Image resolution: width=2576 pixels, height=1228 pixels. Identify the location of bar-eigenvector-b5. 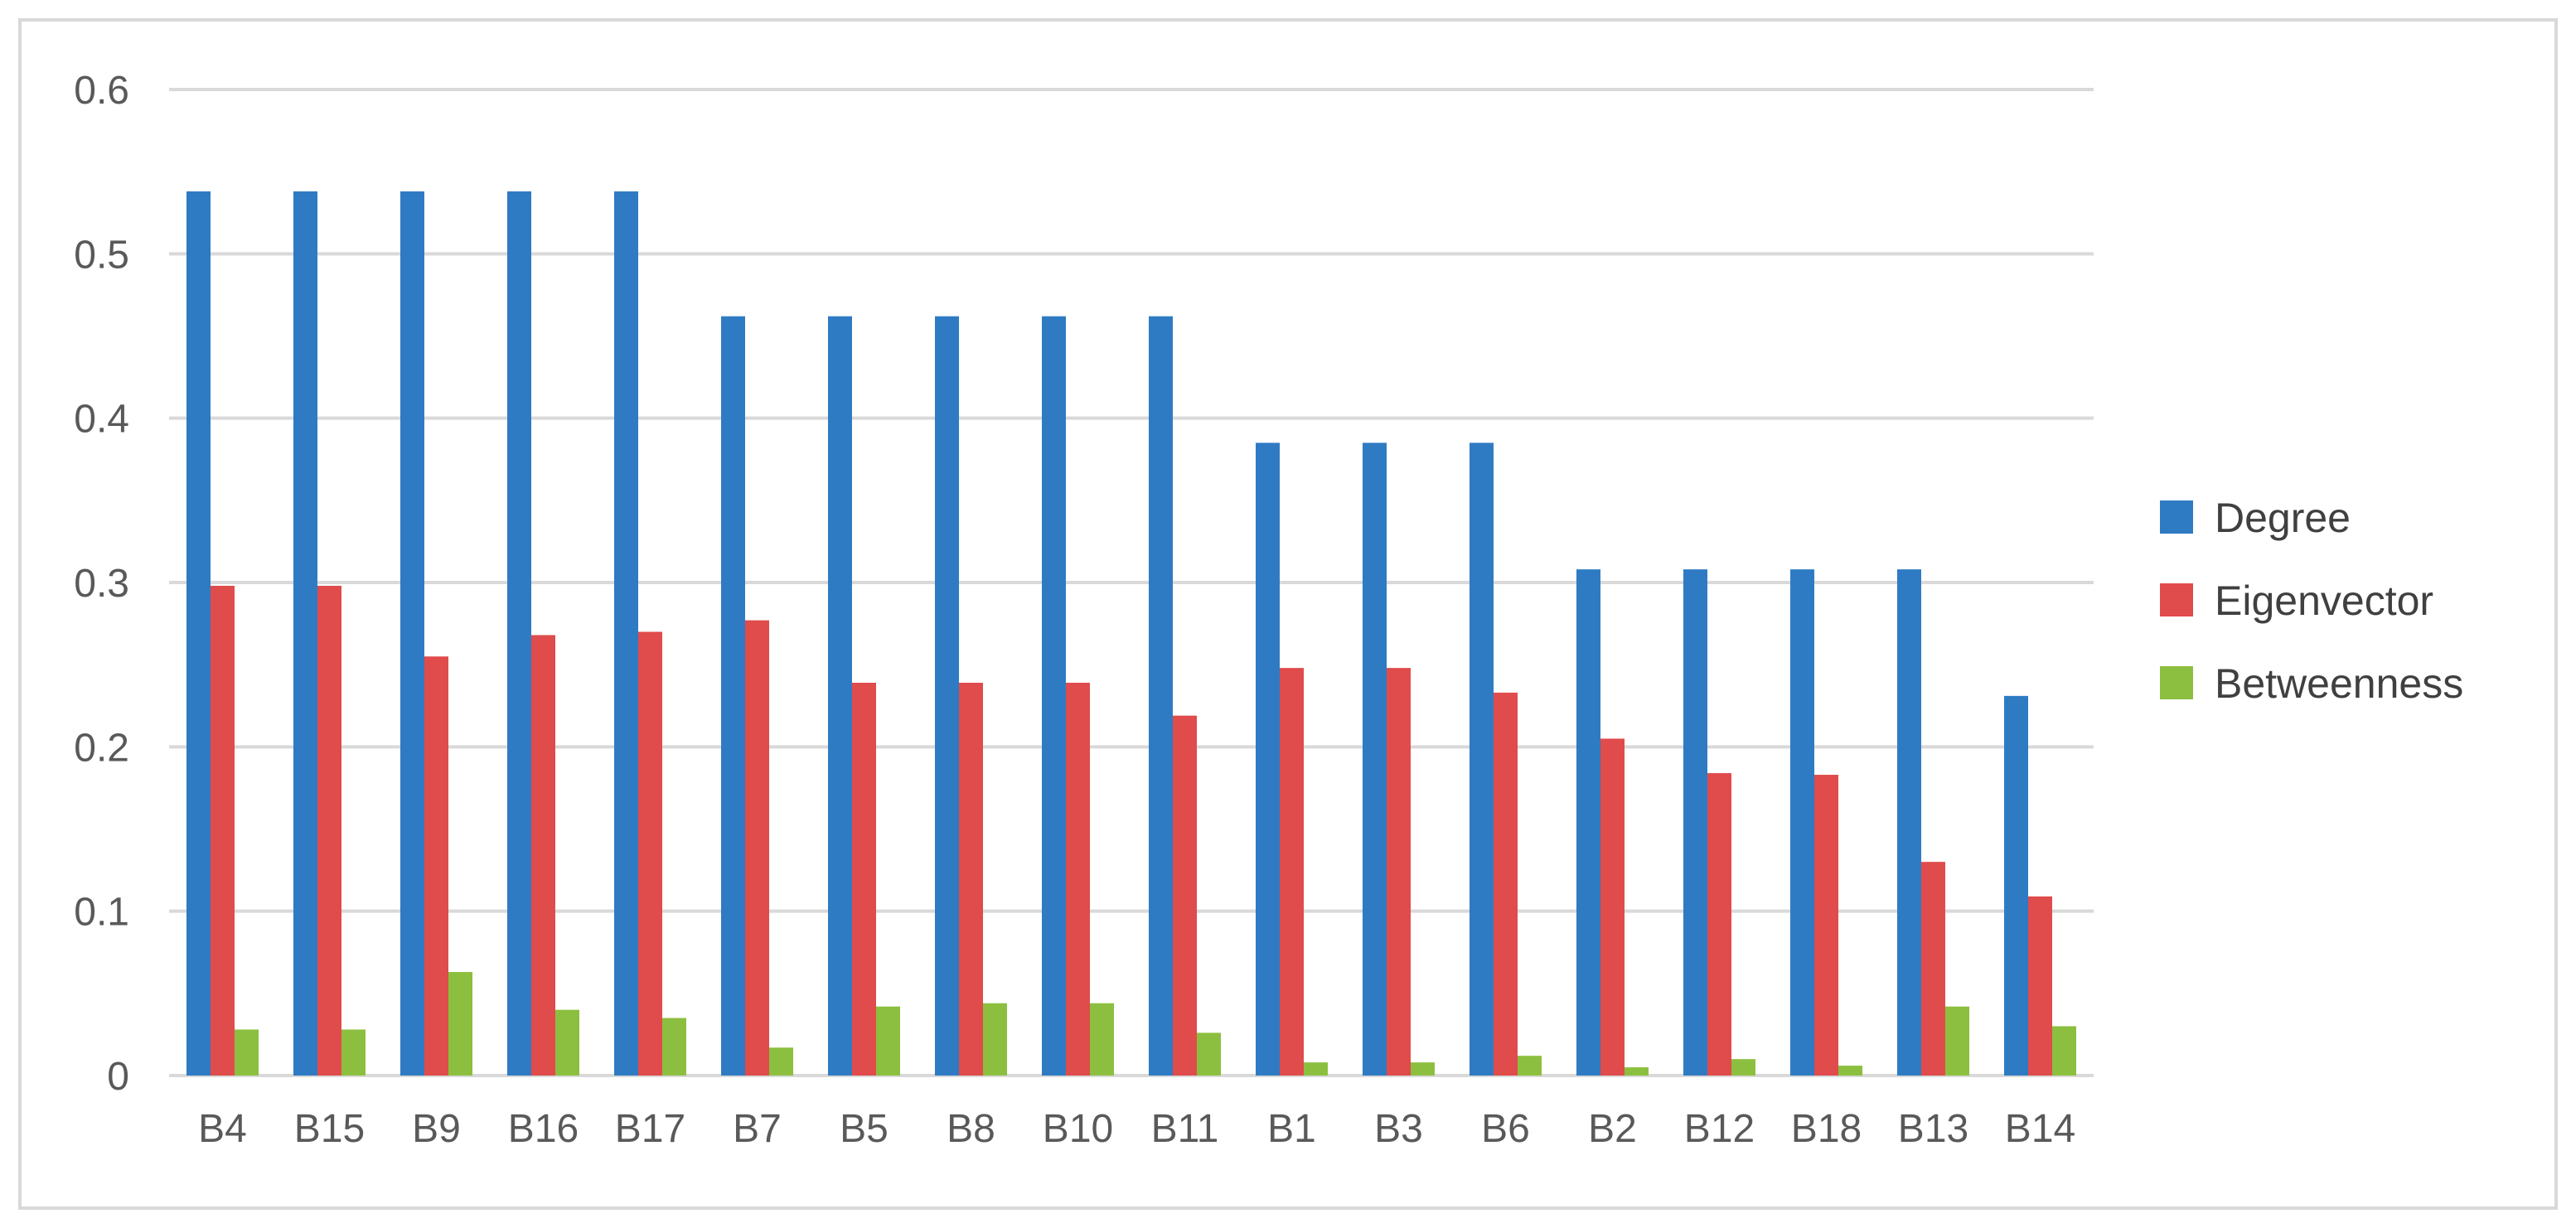
(864, 879).